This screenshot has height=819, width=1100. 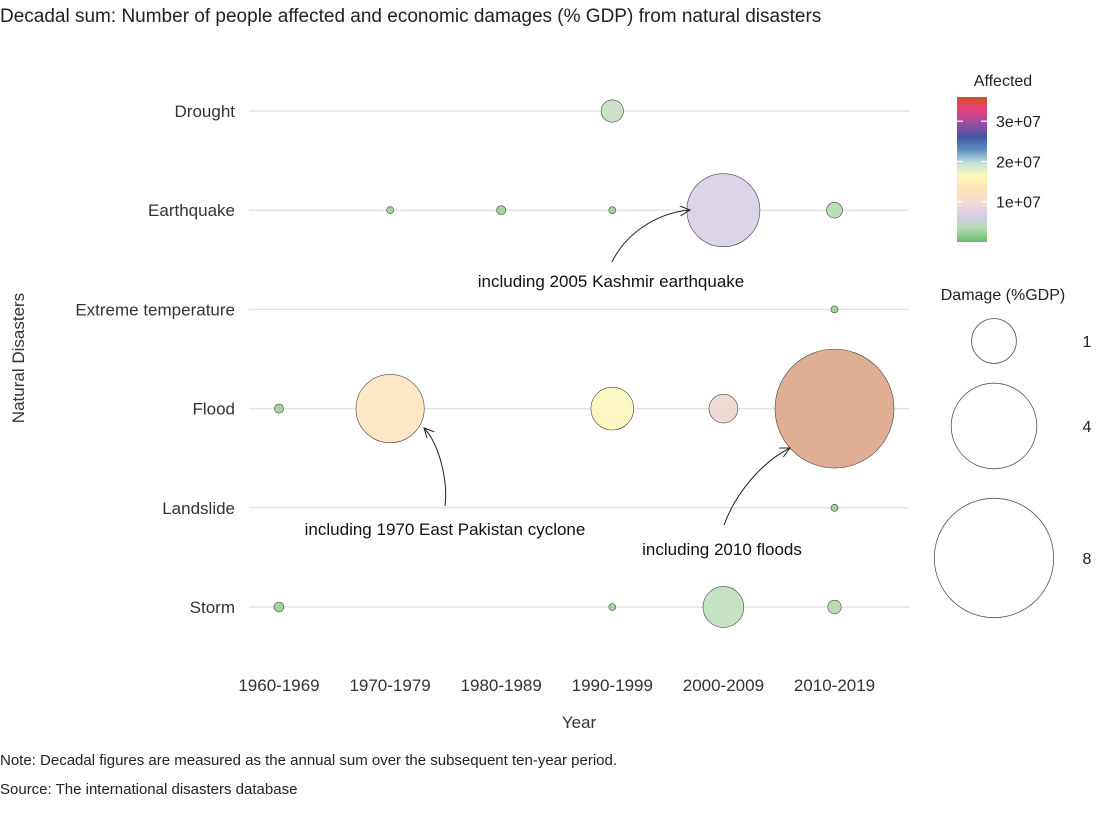 I want to click on bubble-earthquake-2000-2009, so click(x=723, y=210).